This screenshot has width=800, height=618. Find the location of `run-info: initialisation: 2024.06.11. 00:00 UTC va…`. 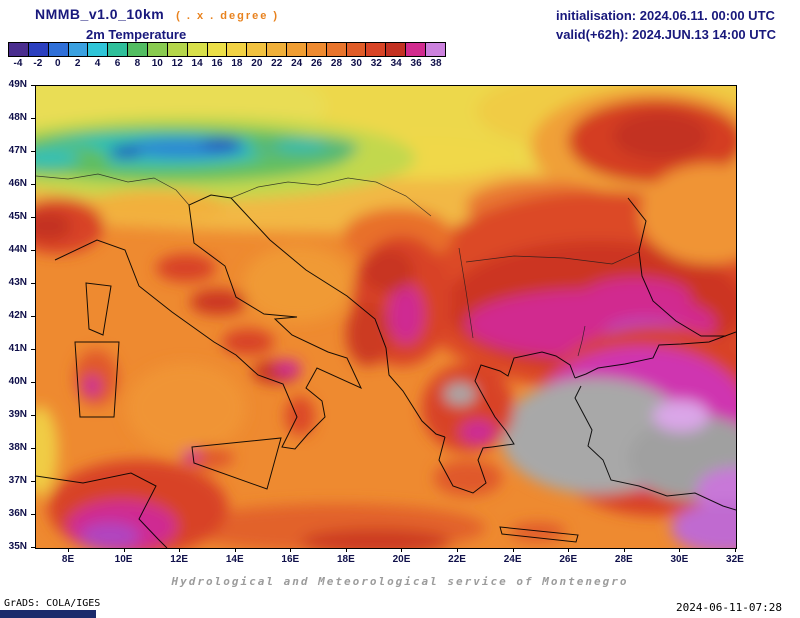

run-info: initialisation: 2024.06.11. 00:00 UTC va… is located at coordinates (666, 25).